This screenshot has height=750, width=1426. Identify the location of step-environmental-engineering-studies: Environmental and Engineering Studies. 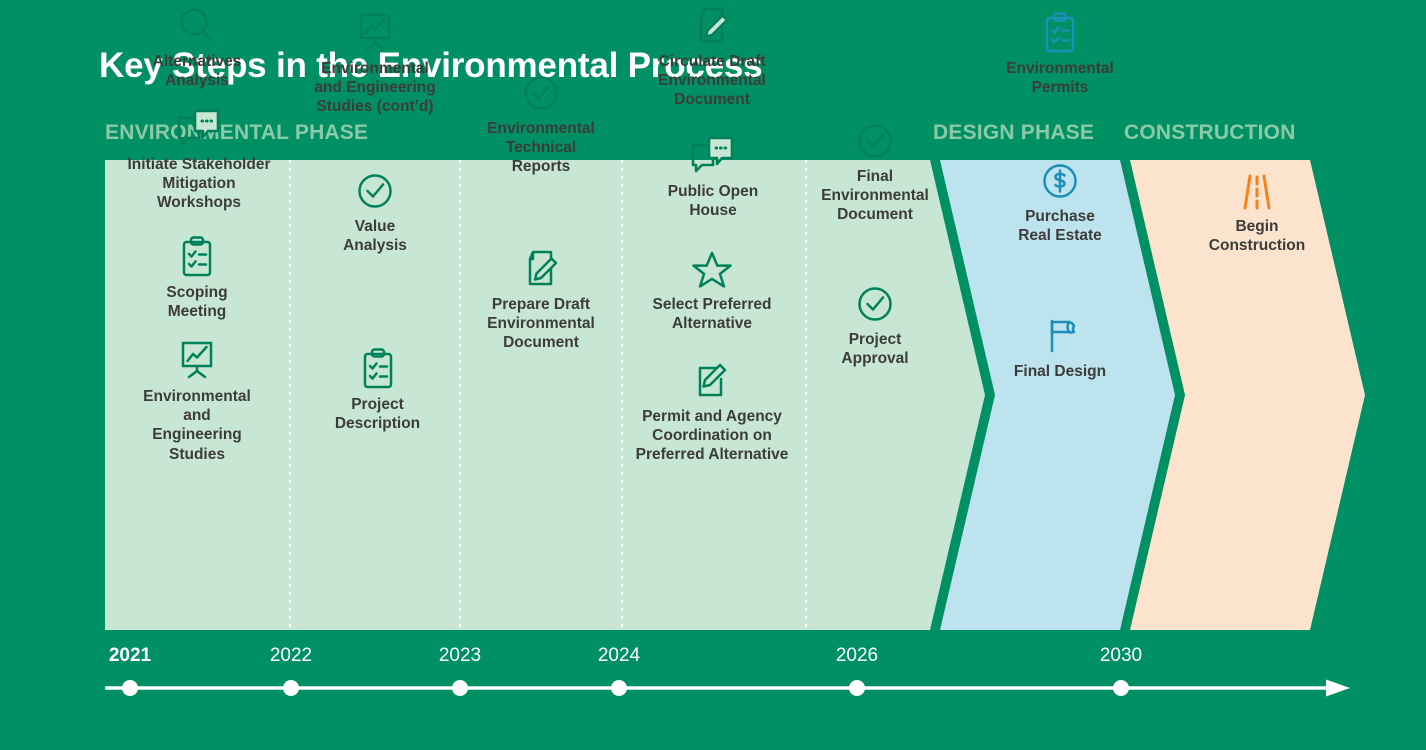
(197, 402).